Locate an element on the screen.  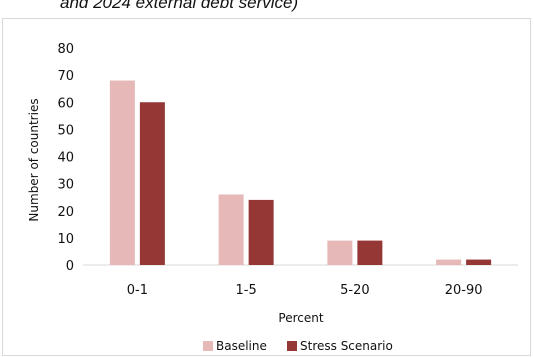
y-tick-label: 0 is located at coordinates (70, 266).